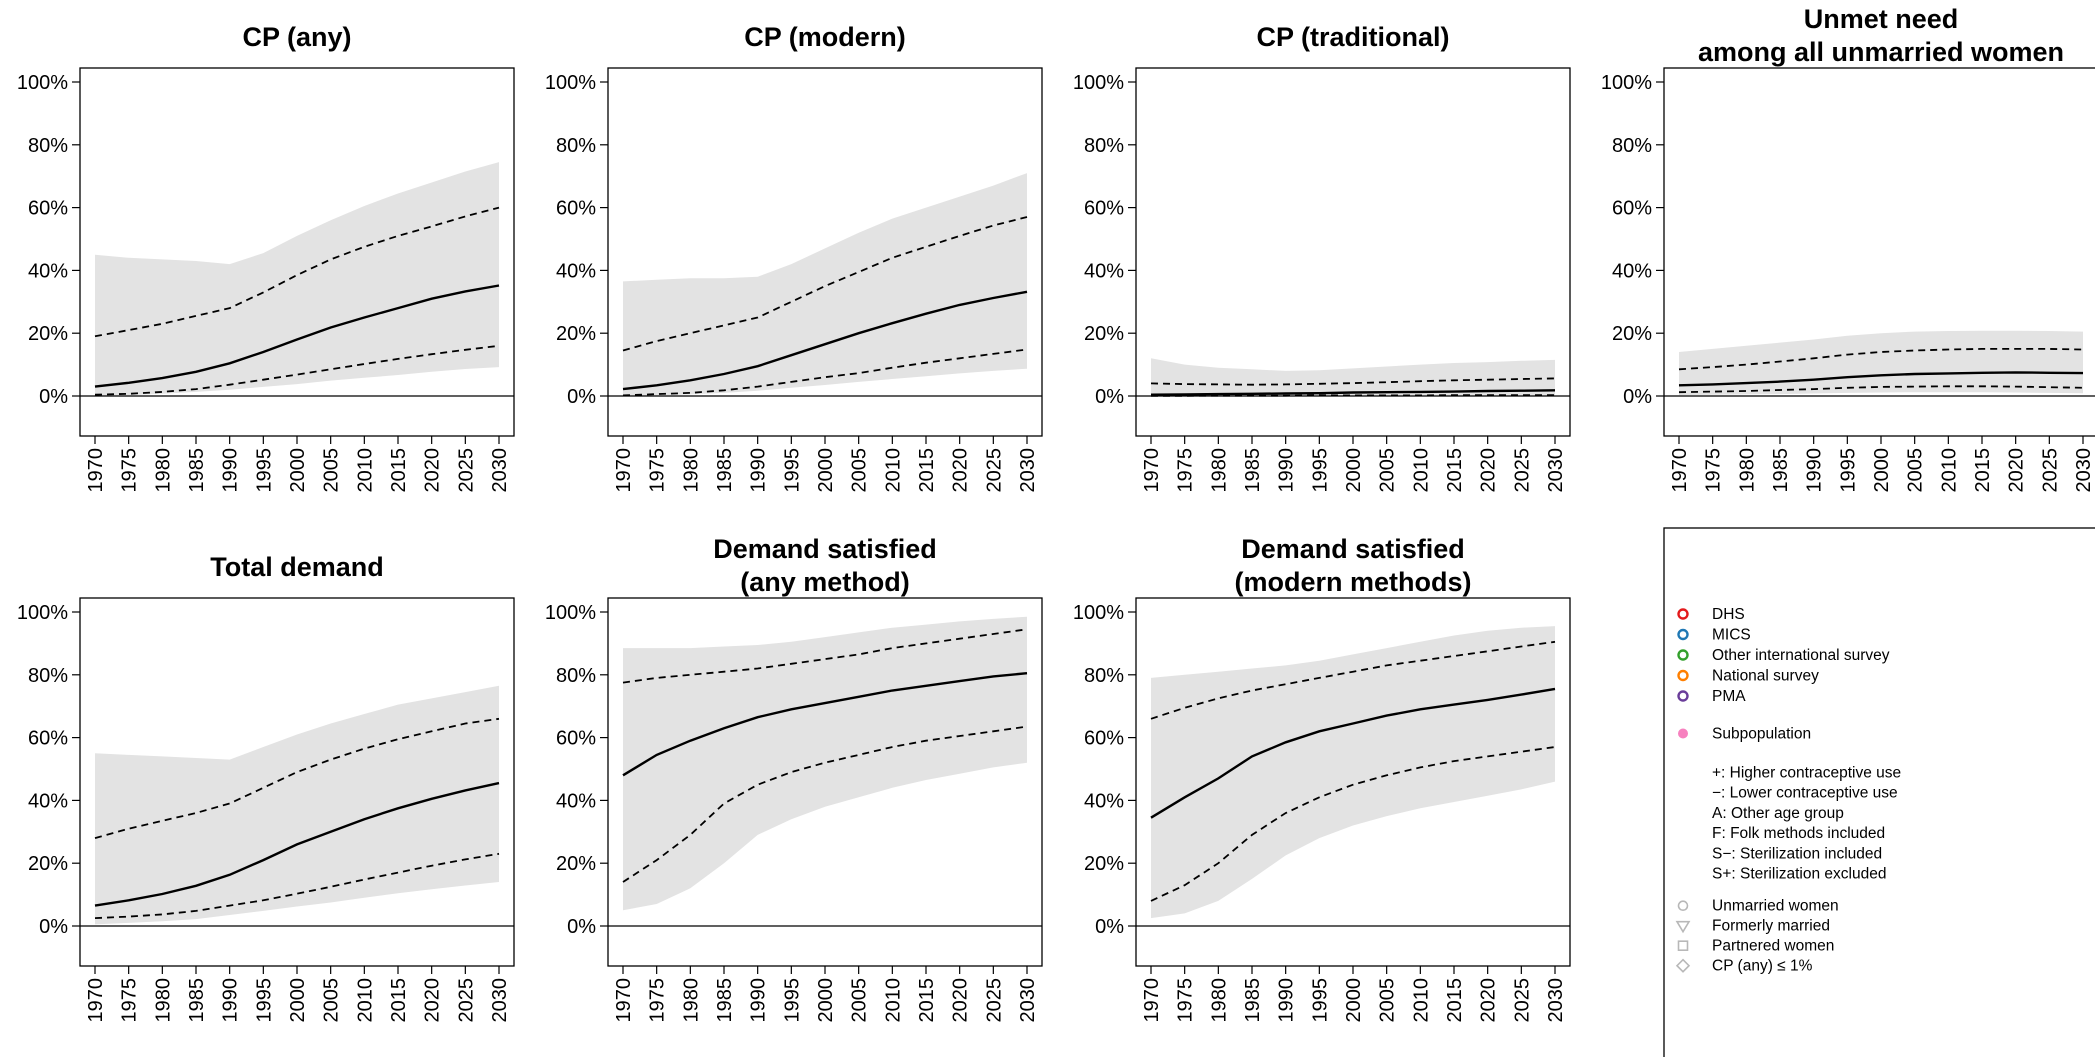 The height and width of the screenshot is (1057, 2095). Describe the element at coordinates (296, 37) in the screenshot. I see `panel-title: CP (any)` at that location.